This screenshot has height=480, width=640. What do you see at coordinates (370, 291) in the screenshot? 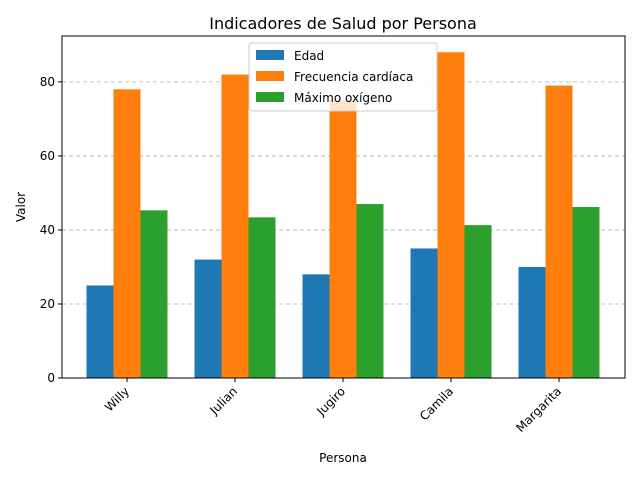
I see `bar-maximo-oxigeno-jugiro` at bounding box center [370, 291].